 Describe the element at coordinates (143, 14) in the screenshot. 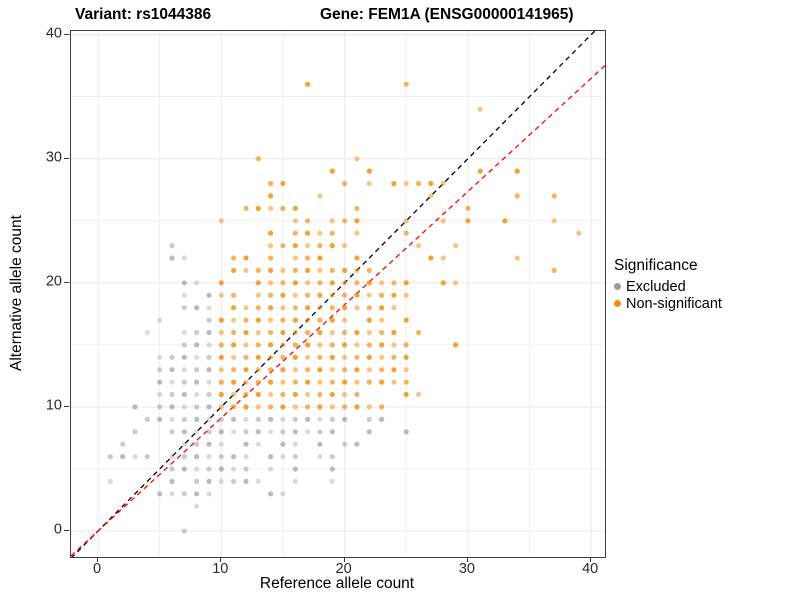

I see `variant-title: Variant: rs1044386` at that location.